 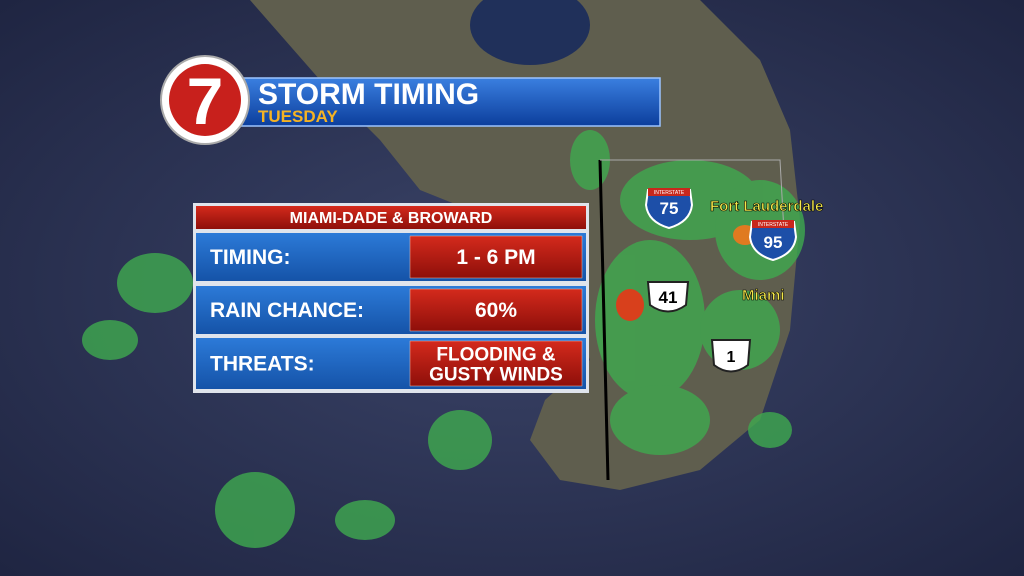 I want to click on county-line, so click(x=604, y=320).